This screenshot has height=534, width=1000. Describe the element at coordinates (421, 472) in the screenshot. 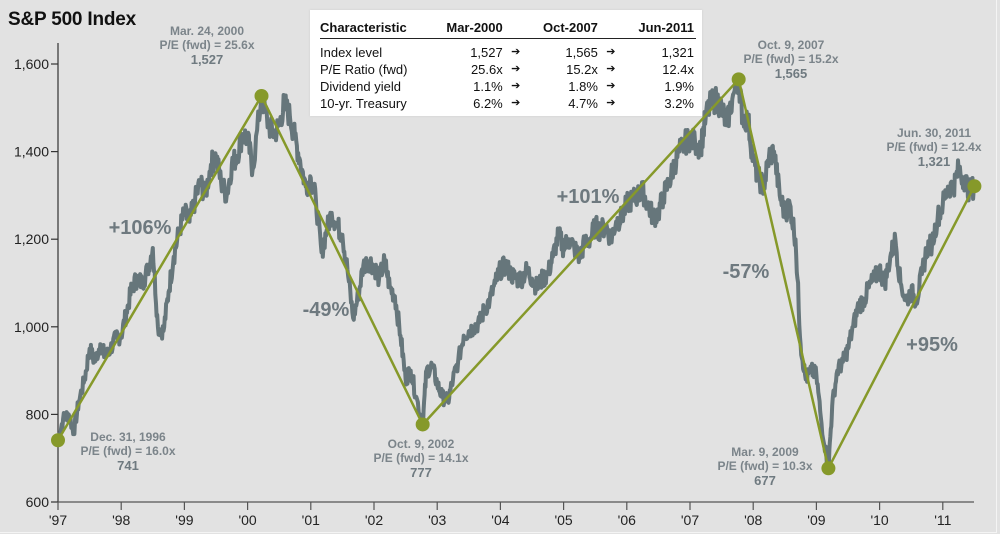

I see `annotation-value: 777` at that location.